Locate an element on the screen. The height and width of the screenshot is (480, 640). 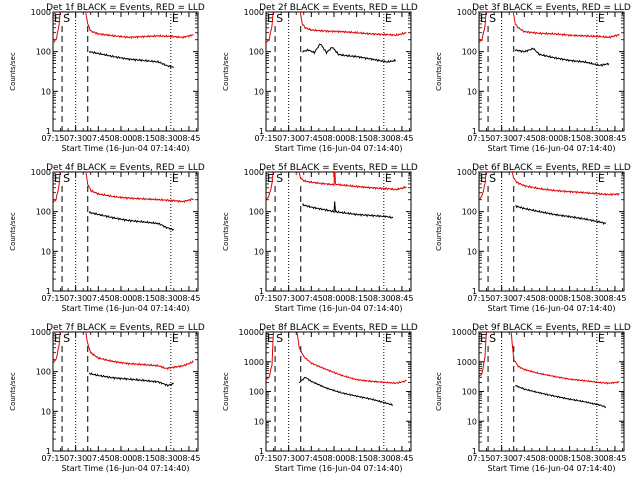
chart-title: Det 3f BLACK = Events, RED = LLD is located at coordinates (551, 8).